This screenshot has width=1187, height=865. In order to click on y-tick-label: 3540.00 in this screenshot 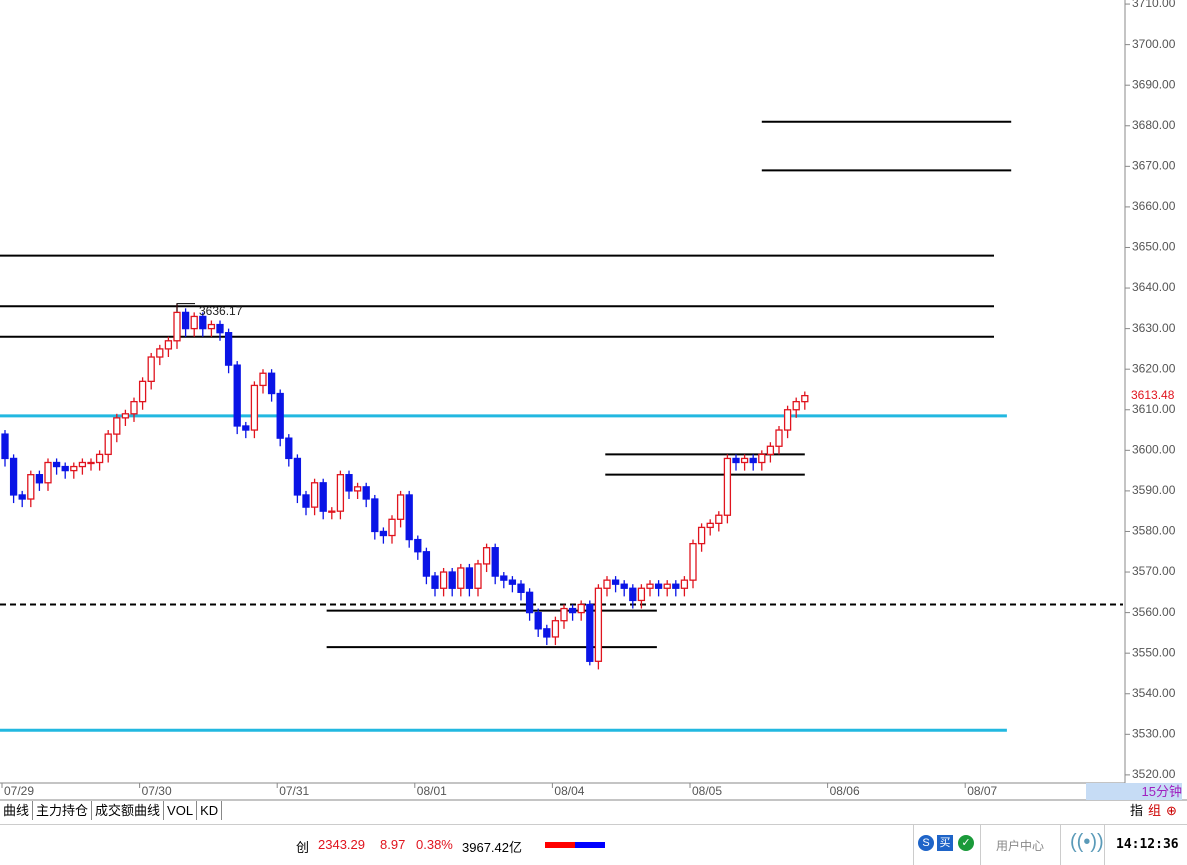, I will do `click(1154, 693)`.